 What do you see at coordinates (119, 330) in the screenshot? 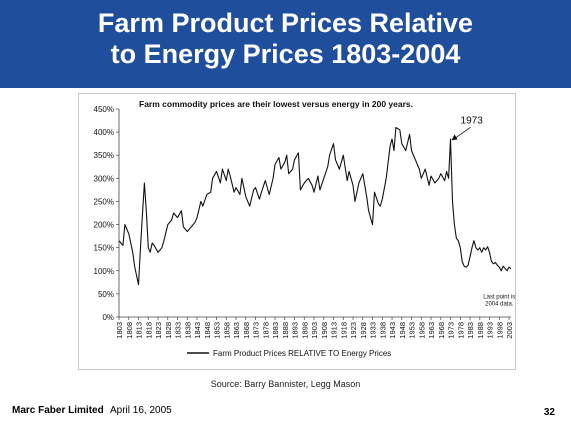
I see `x-tick-label: 1803` at bounding box center [119, 330].